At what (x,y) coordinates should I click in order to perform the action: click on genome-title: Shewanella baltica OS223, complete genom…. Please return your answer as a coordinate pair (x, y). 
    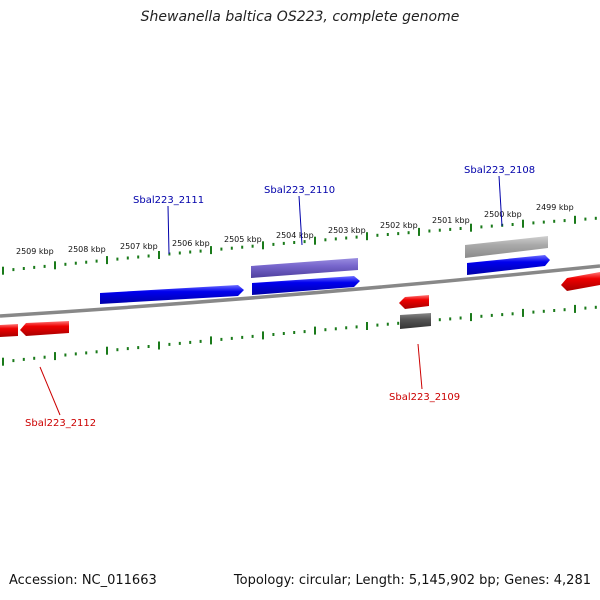
    Looking at the image, I should click on (300, 17).